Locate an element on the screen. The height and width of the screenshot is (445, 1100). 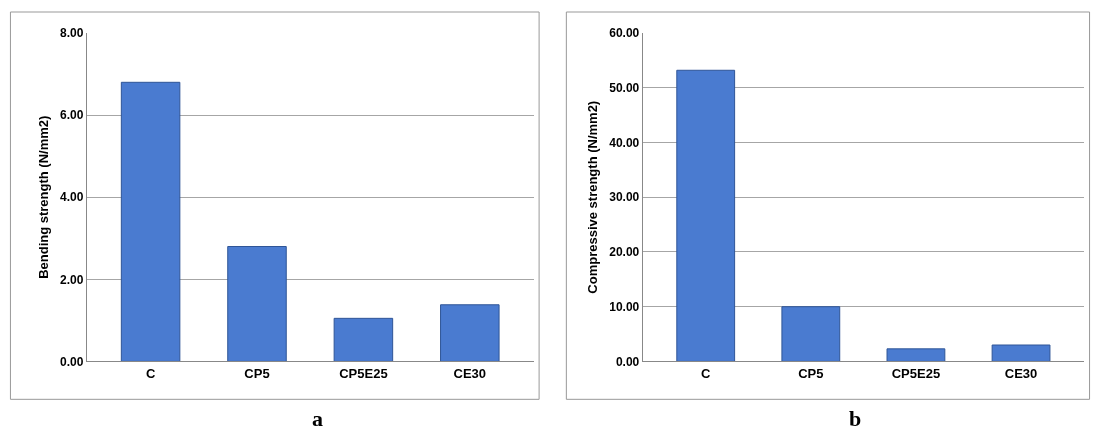
y-axis-title: Bending strength (N/mm2) is located at coordinates (43, 197).